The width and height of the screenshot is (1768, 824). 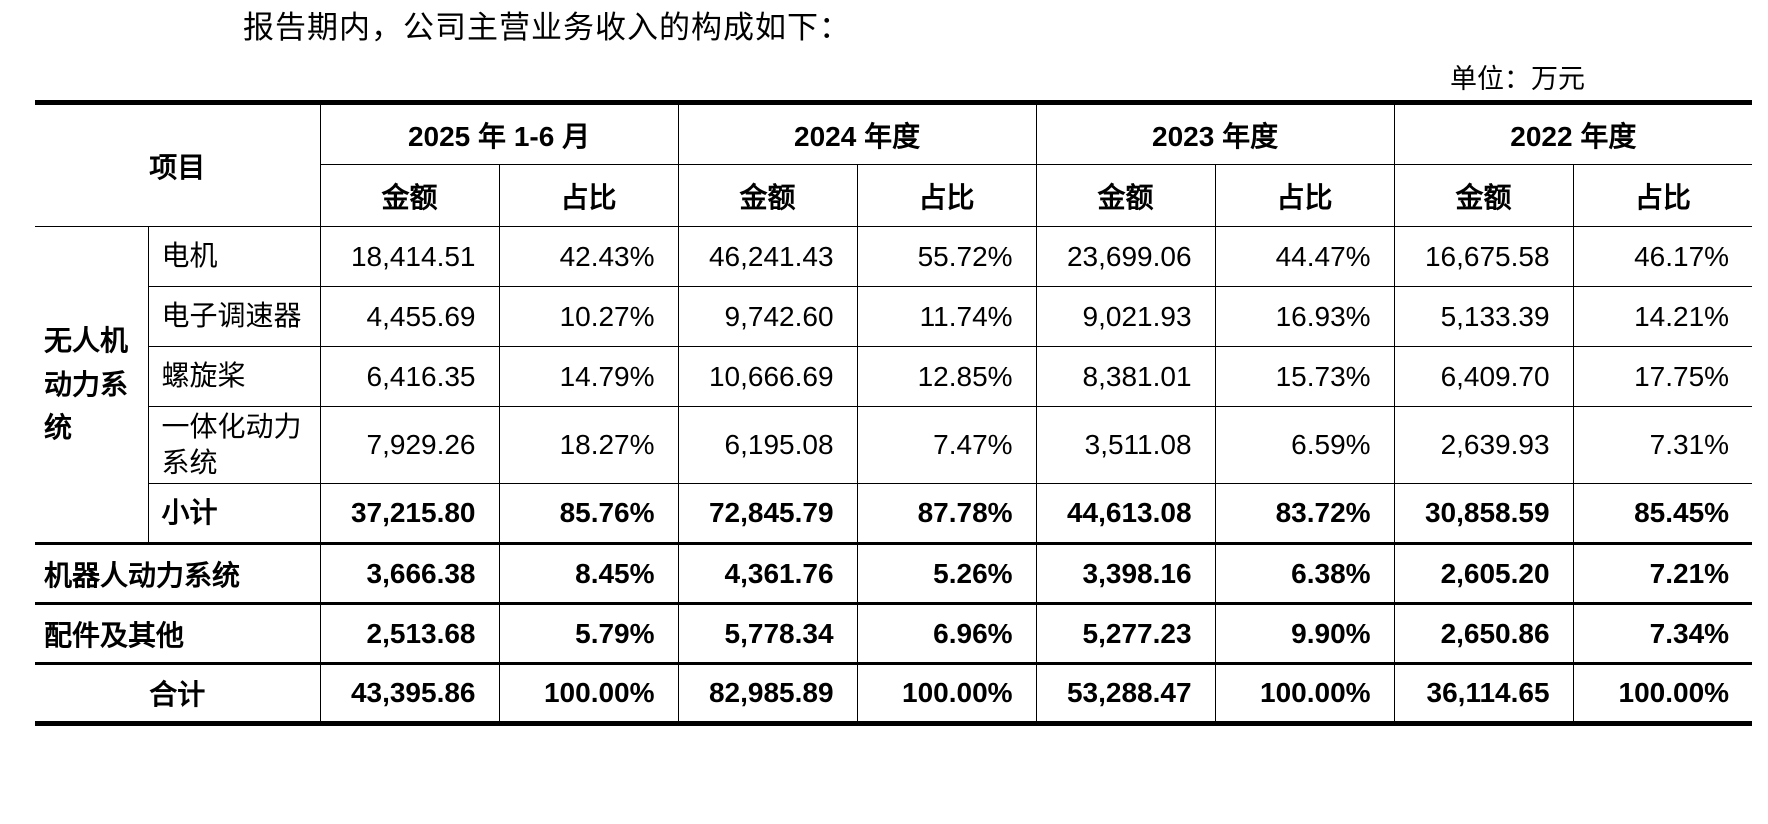 What do you see at coordinates (588, 633) in the screenshot?
I see `ratio-cell: 5.79%` at bounding box center [588, 633].